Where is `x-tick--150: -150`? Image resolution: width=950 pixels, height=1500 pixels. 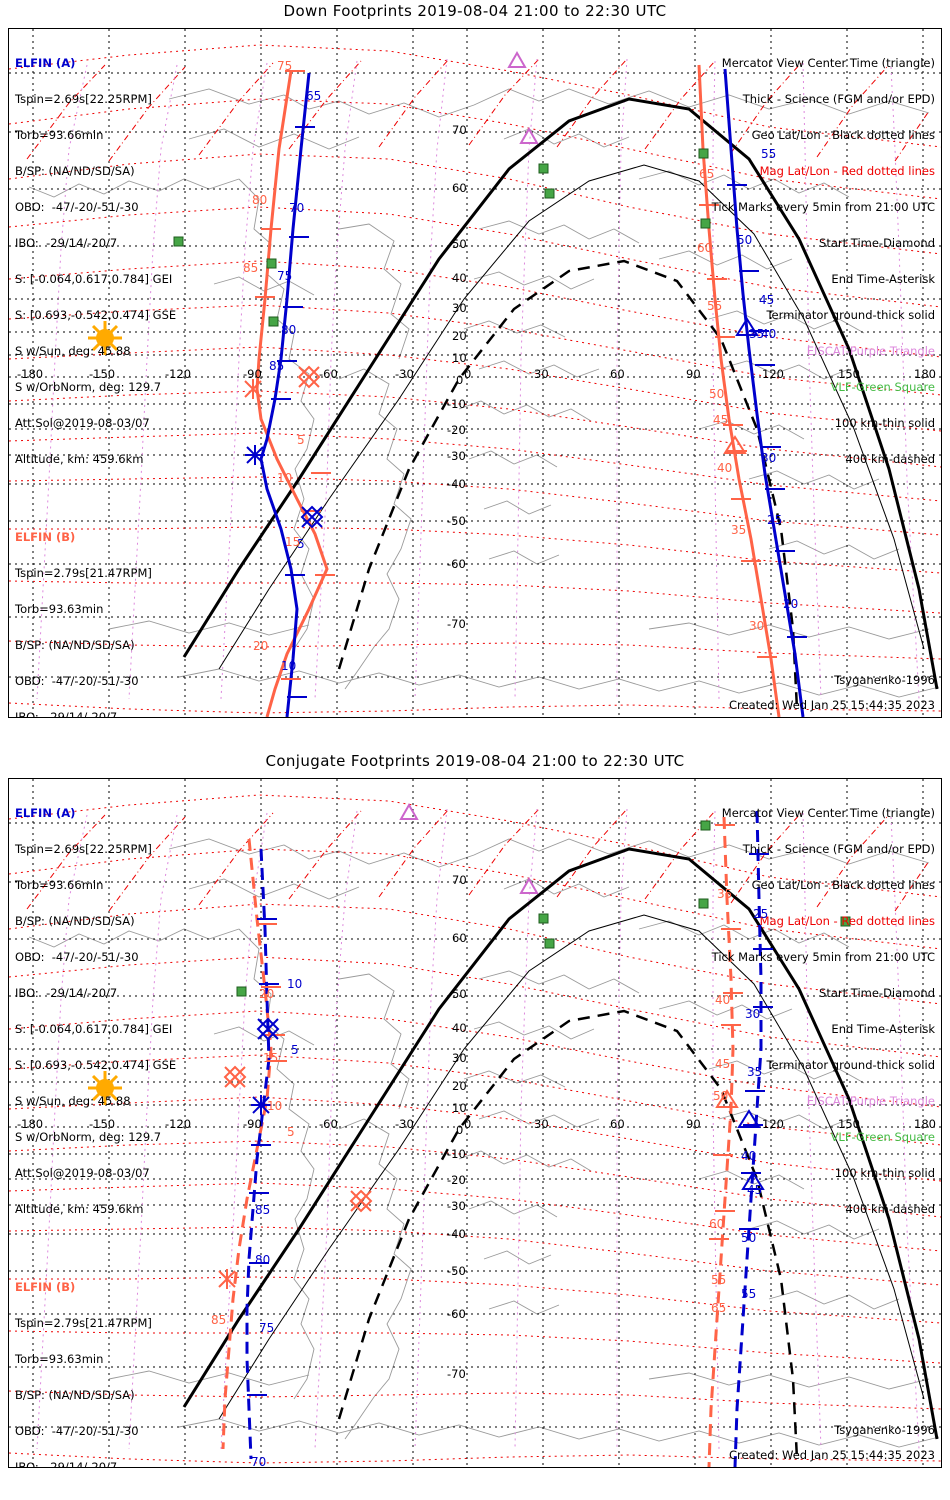 x-tick--150: -150 is located at coordinates (102, 374).